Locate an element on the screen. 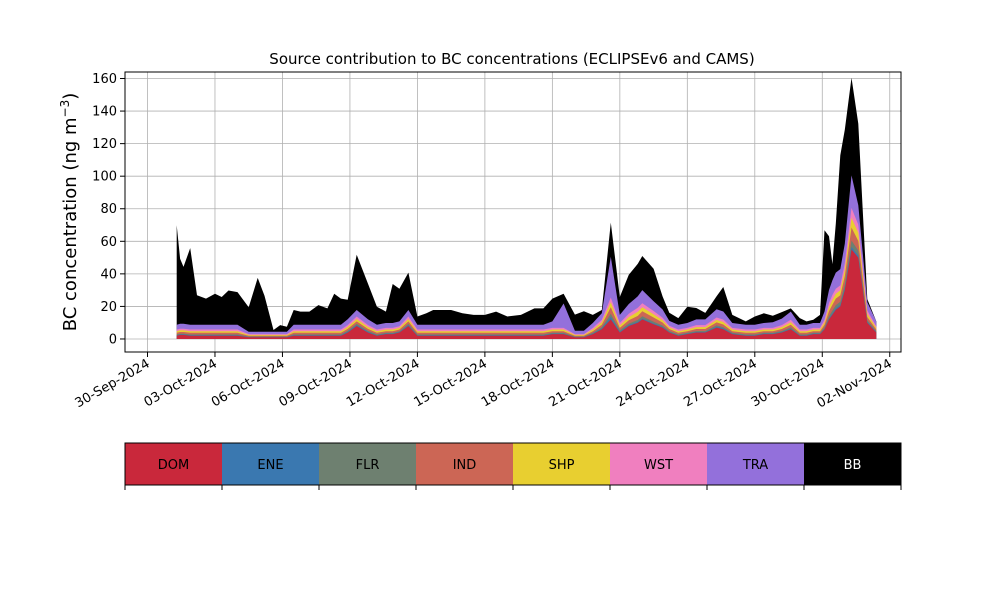  y-tick-label: 100 is located at coordinates (104, 177).